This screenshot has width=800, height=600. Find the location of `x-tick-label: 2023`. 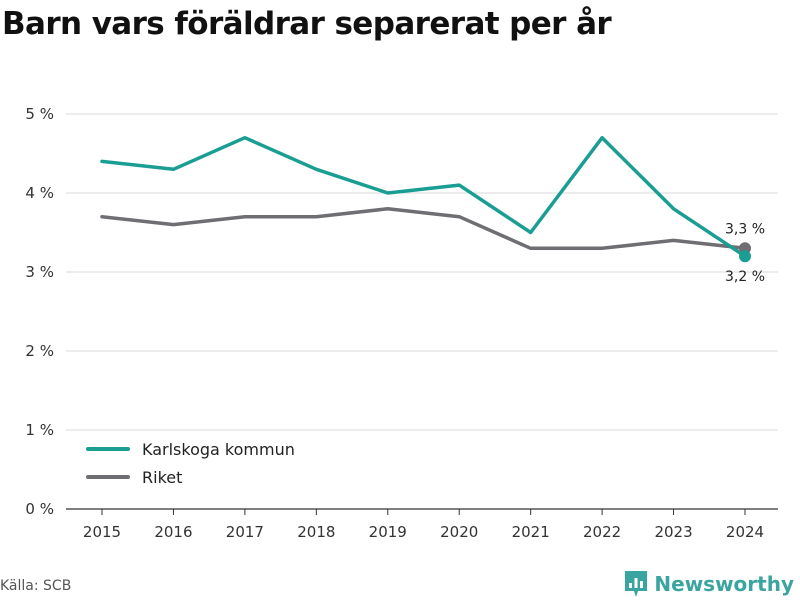

x-tick-label: 2023 is located at coordinates (673, 532).